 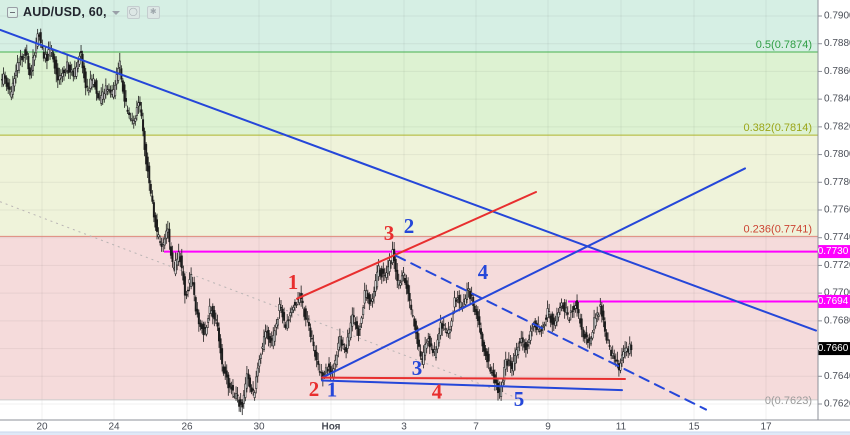 I want to click on chevron-down-icon, so click(x=115, y=13).